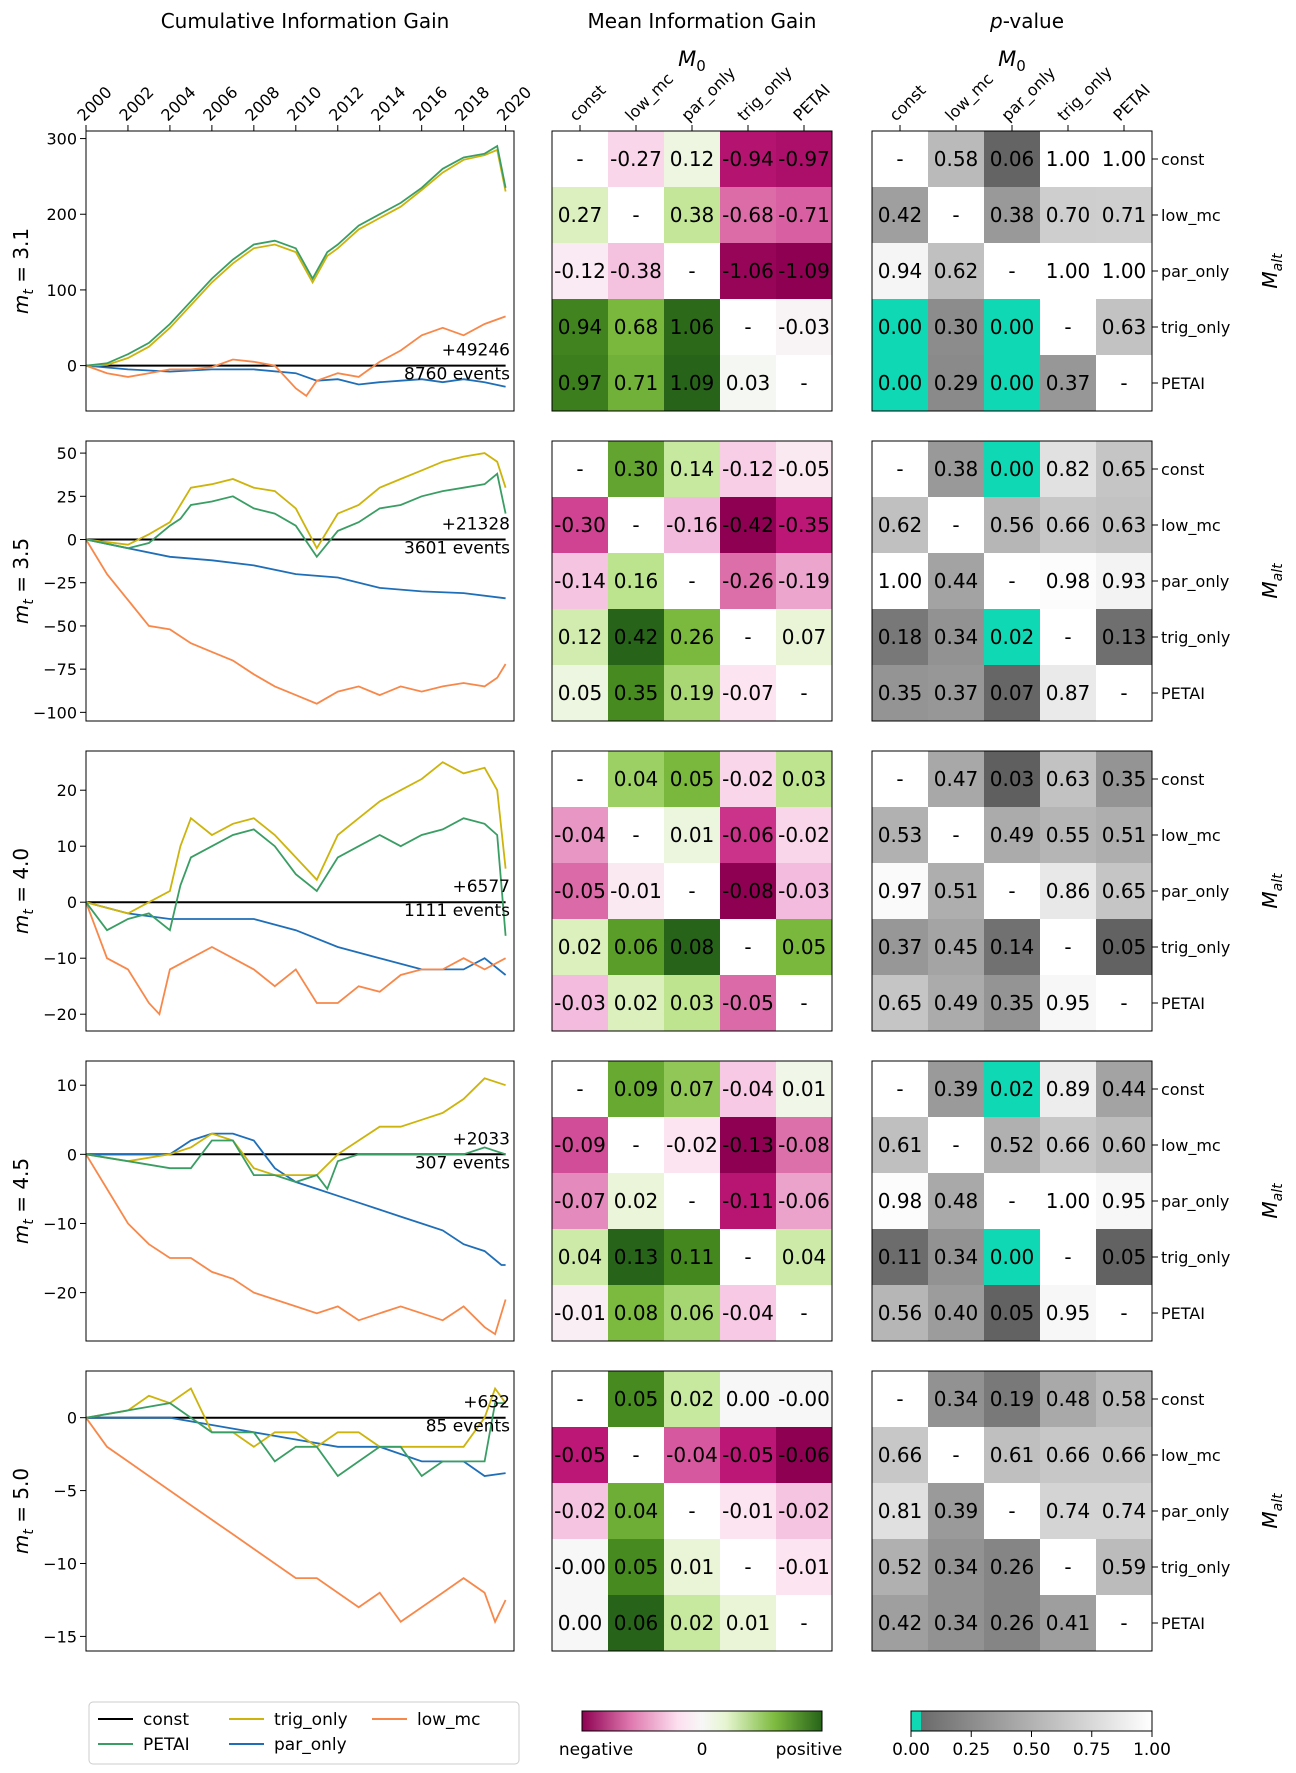 This screenshot has width=1296, height=1773. I want to click on mean-cell-label: 0.03, so click(692, 1003).